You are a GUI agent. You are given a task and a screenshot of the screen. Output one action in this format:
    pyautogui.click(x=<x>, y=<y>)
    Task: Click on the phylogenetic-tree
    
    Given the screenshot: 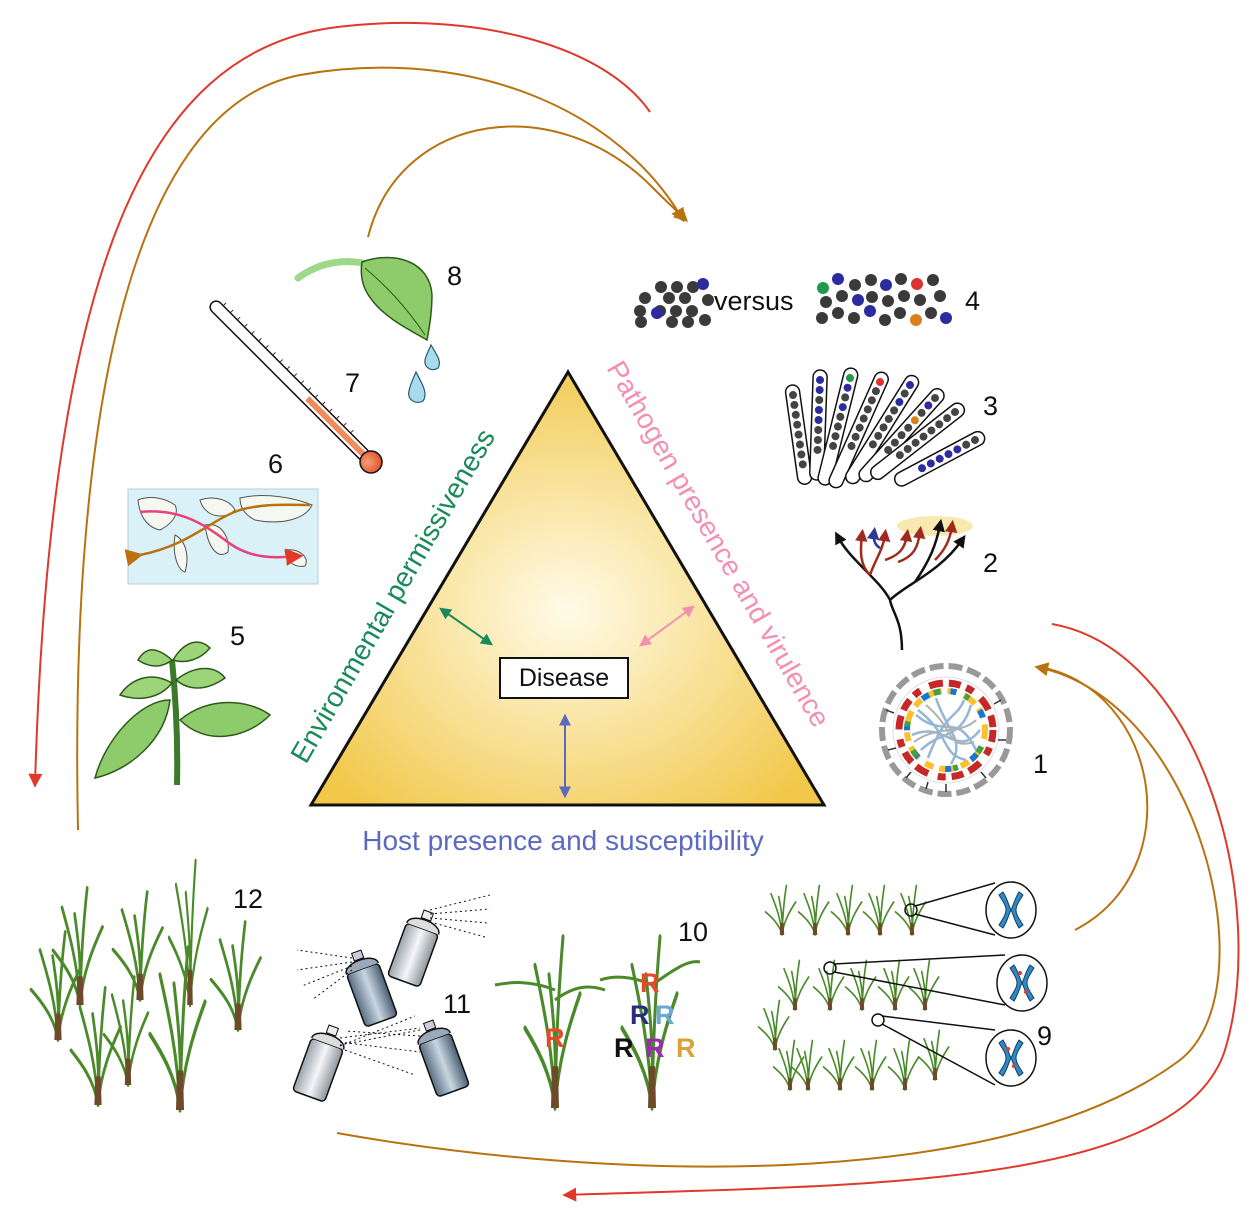 What is the action you would take?
    pyautogui.click(x=904, y=583)
    